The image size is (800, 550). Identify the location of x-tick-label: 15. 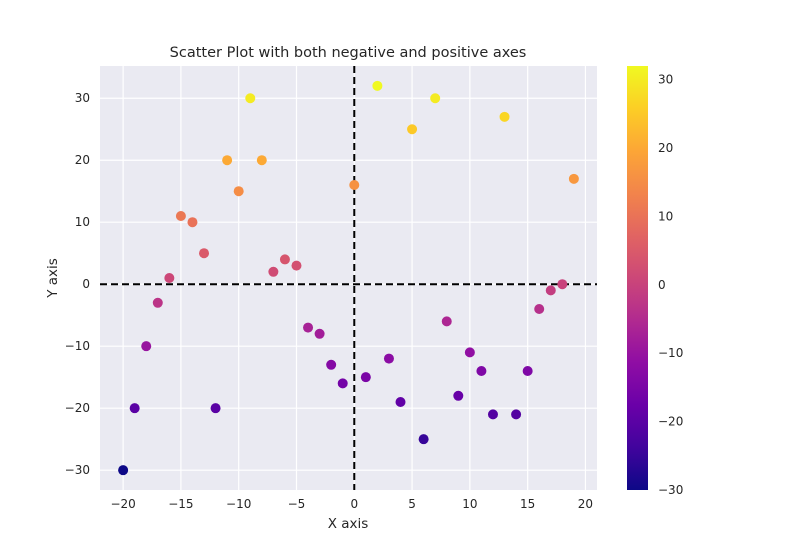
(527, 504).